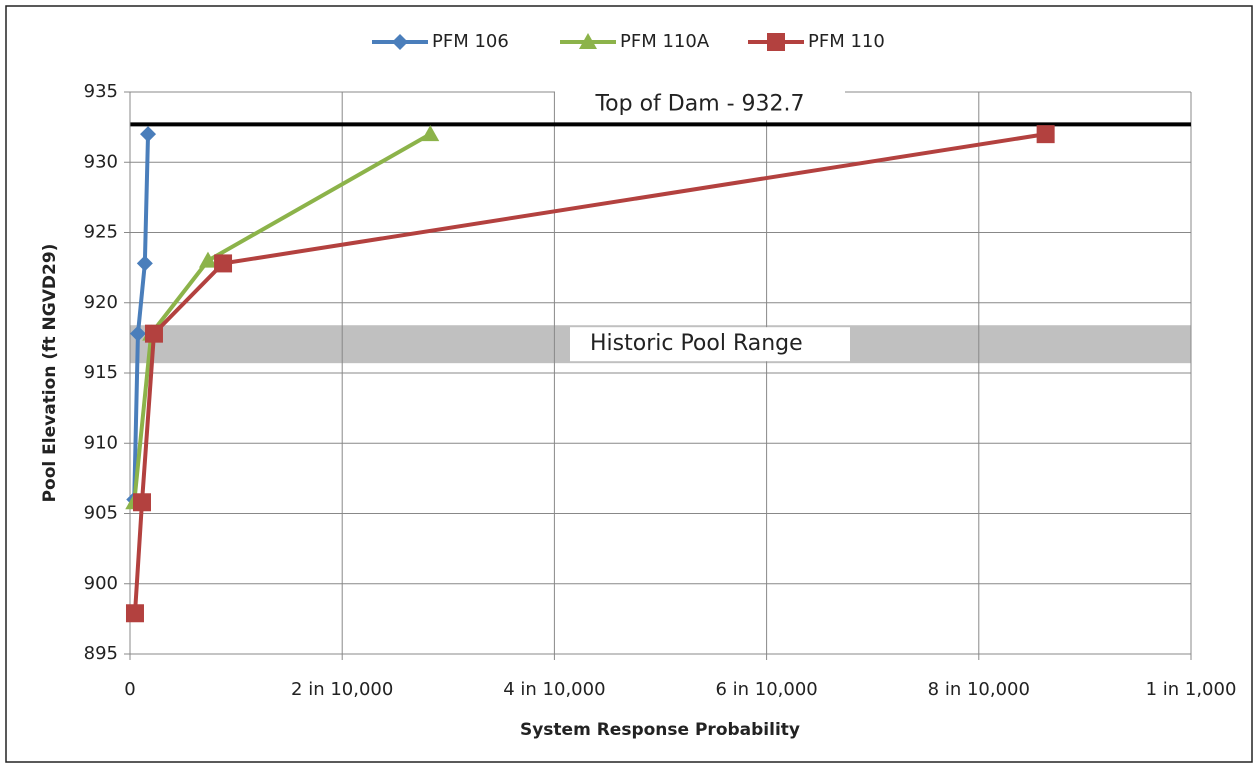 The width and height of the screenshot is (1259, 773). Describe the element at coordinates (101, 232) in the screenshot. I see `y-tick-label: 925` at that location.